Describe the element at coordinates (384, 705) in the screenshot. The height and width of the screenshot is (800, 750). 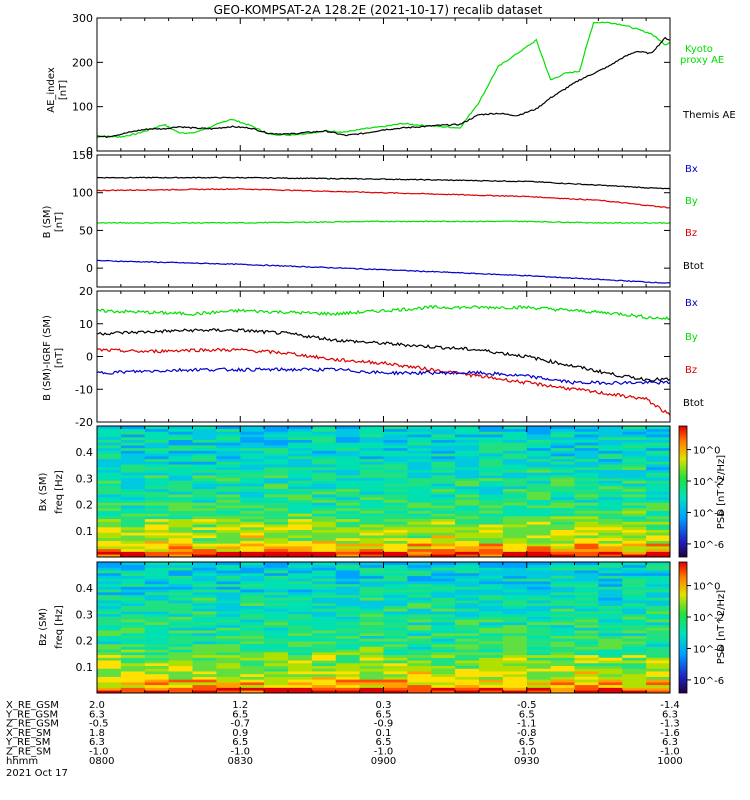
I see `ephemeris-value: 0.3` at that location.